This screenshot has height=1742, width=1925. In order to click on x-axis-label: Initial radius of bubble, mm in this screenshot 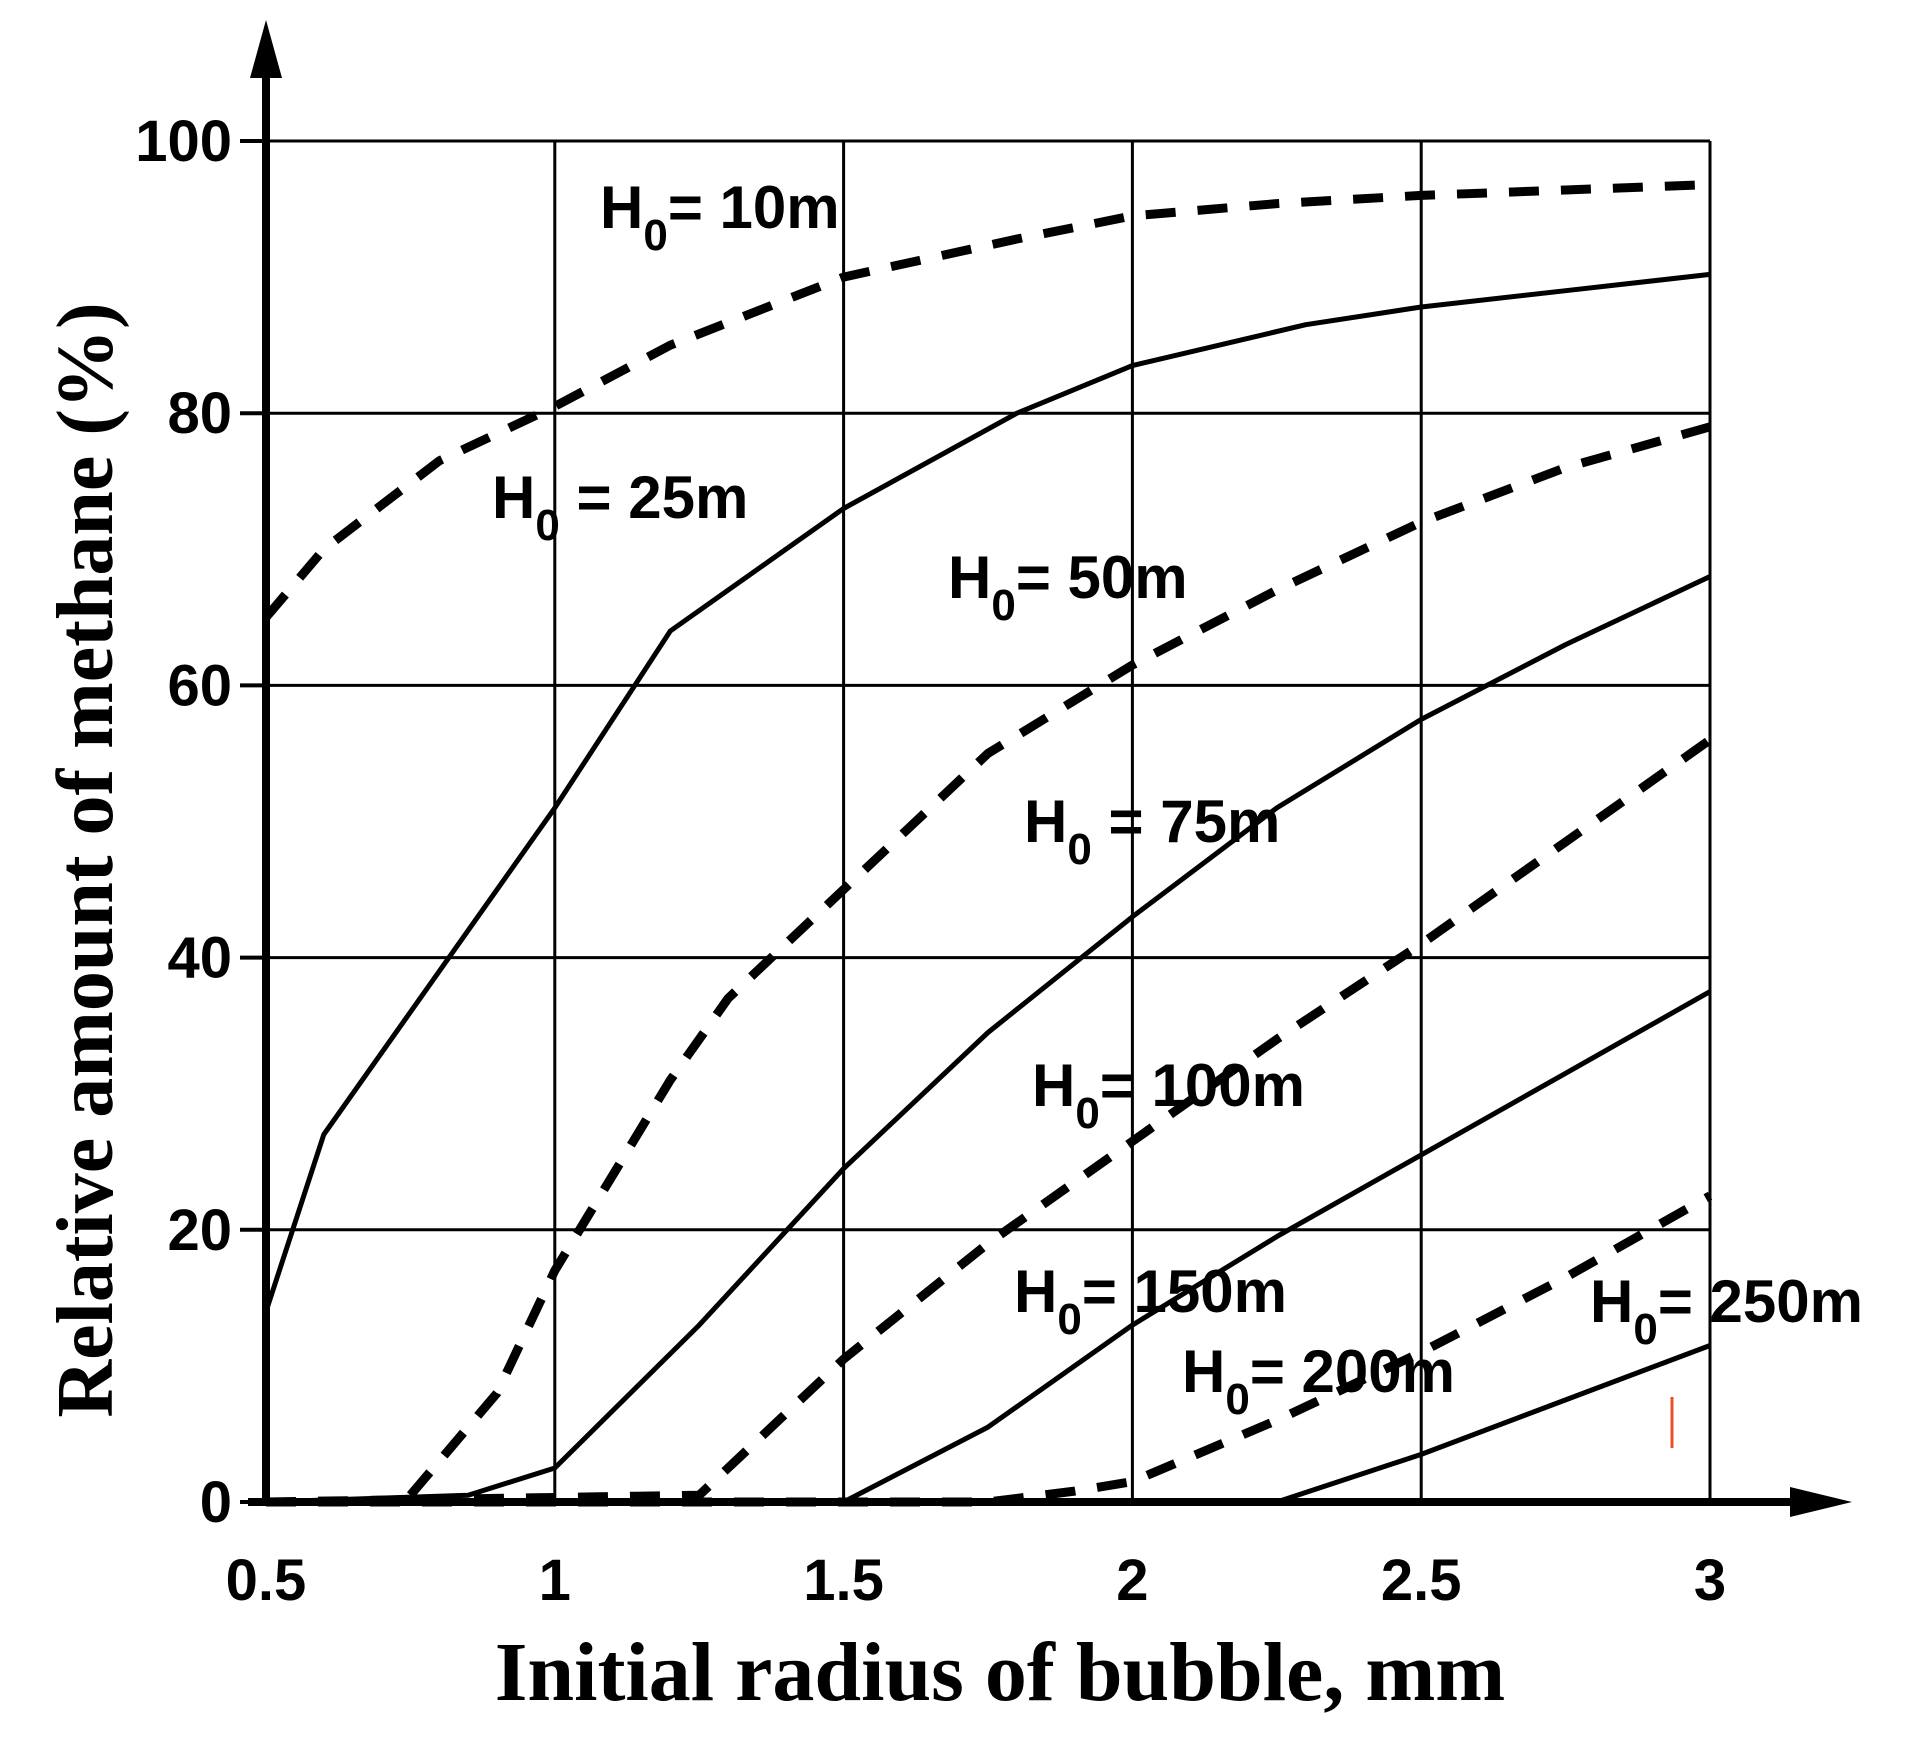, I will do `click(1000, 1672)`.